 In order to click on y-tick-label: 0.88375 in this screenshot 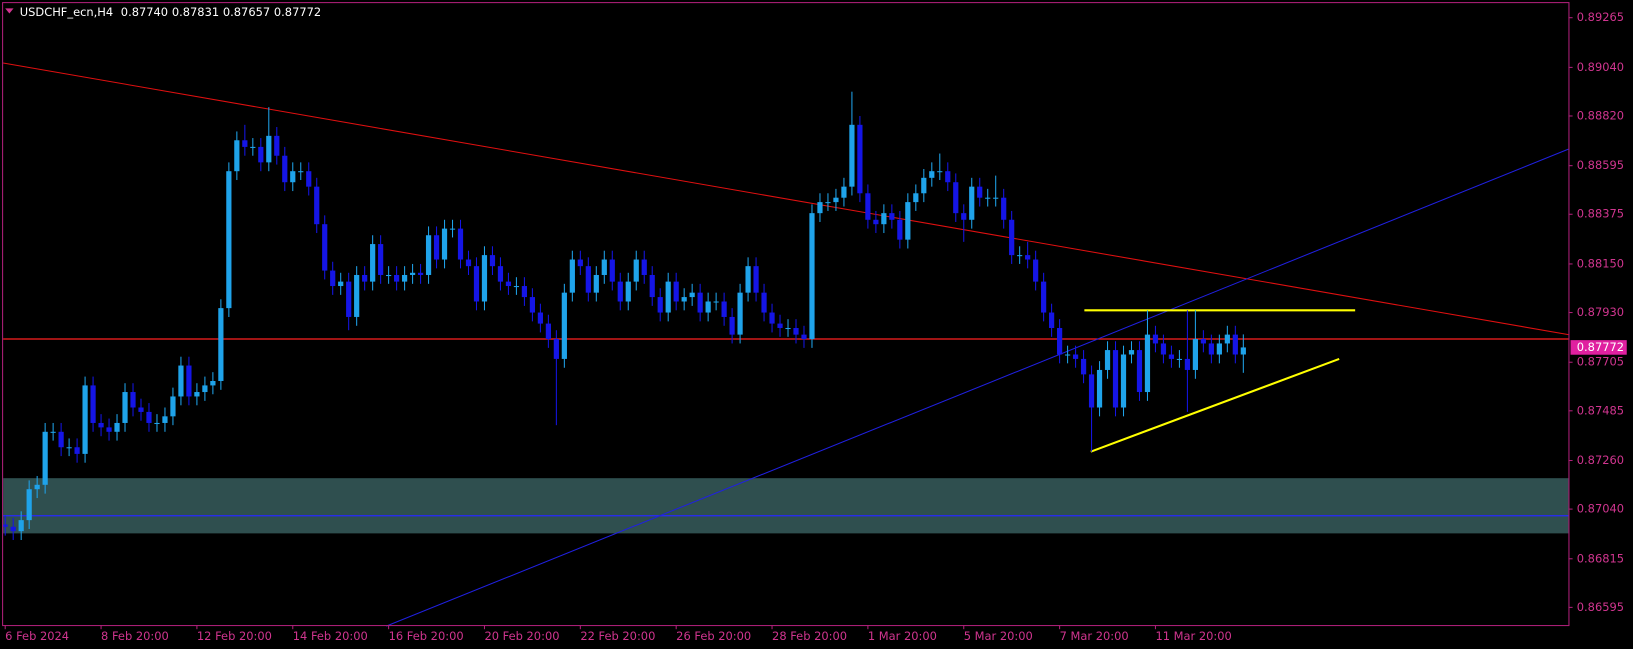, I will do `click(1600, 214)`.